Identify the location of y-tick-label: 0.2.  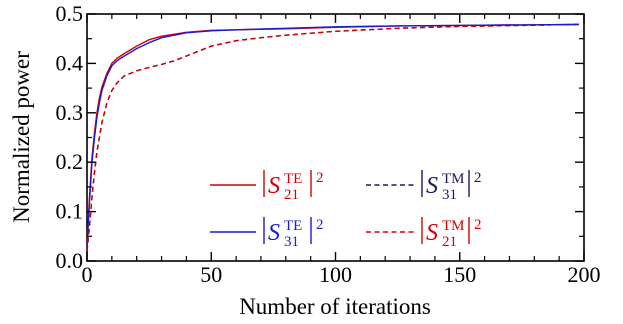
(70, 161).